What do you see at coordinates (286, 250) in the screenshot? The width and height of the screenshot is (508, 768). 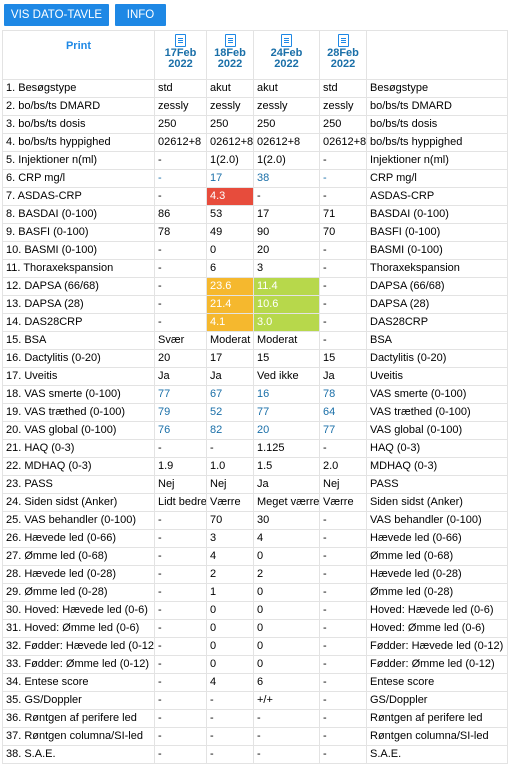 I see `value-cell: 20` at bounding box center [286, 250].